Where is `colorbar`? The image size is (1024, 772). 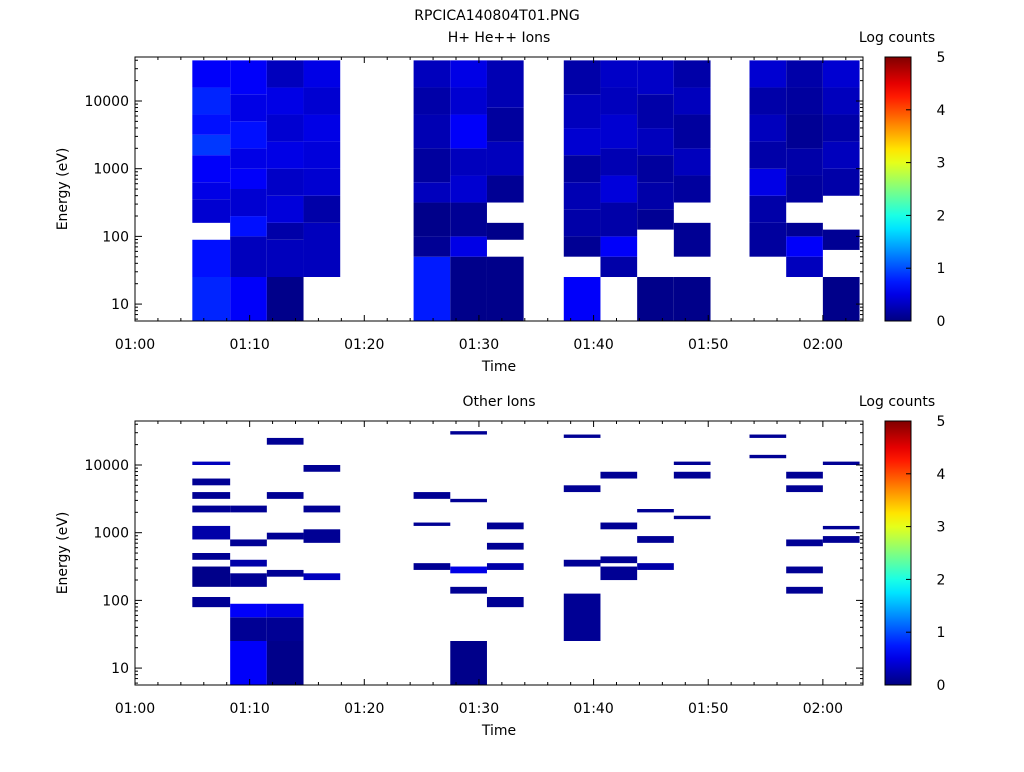
colorbar is located at coordinates (898, 189).